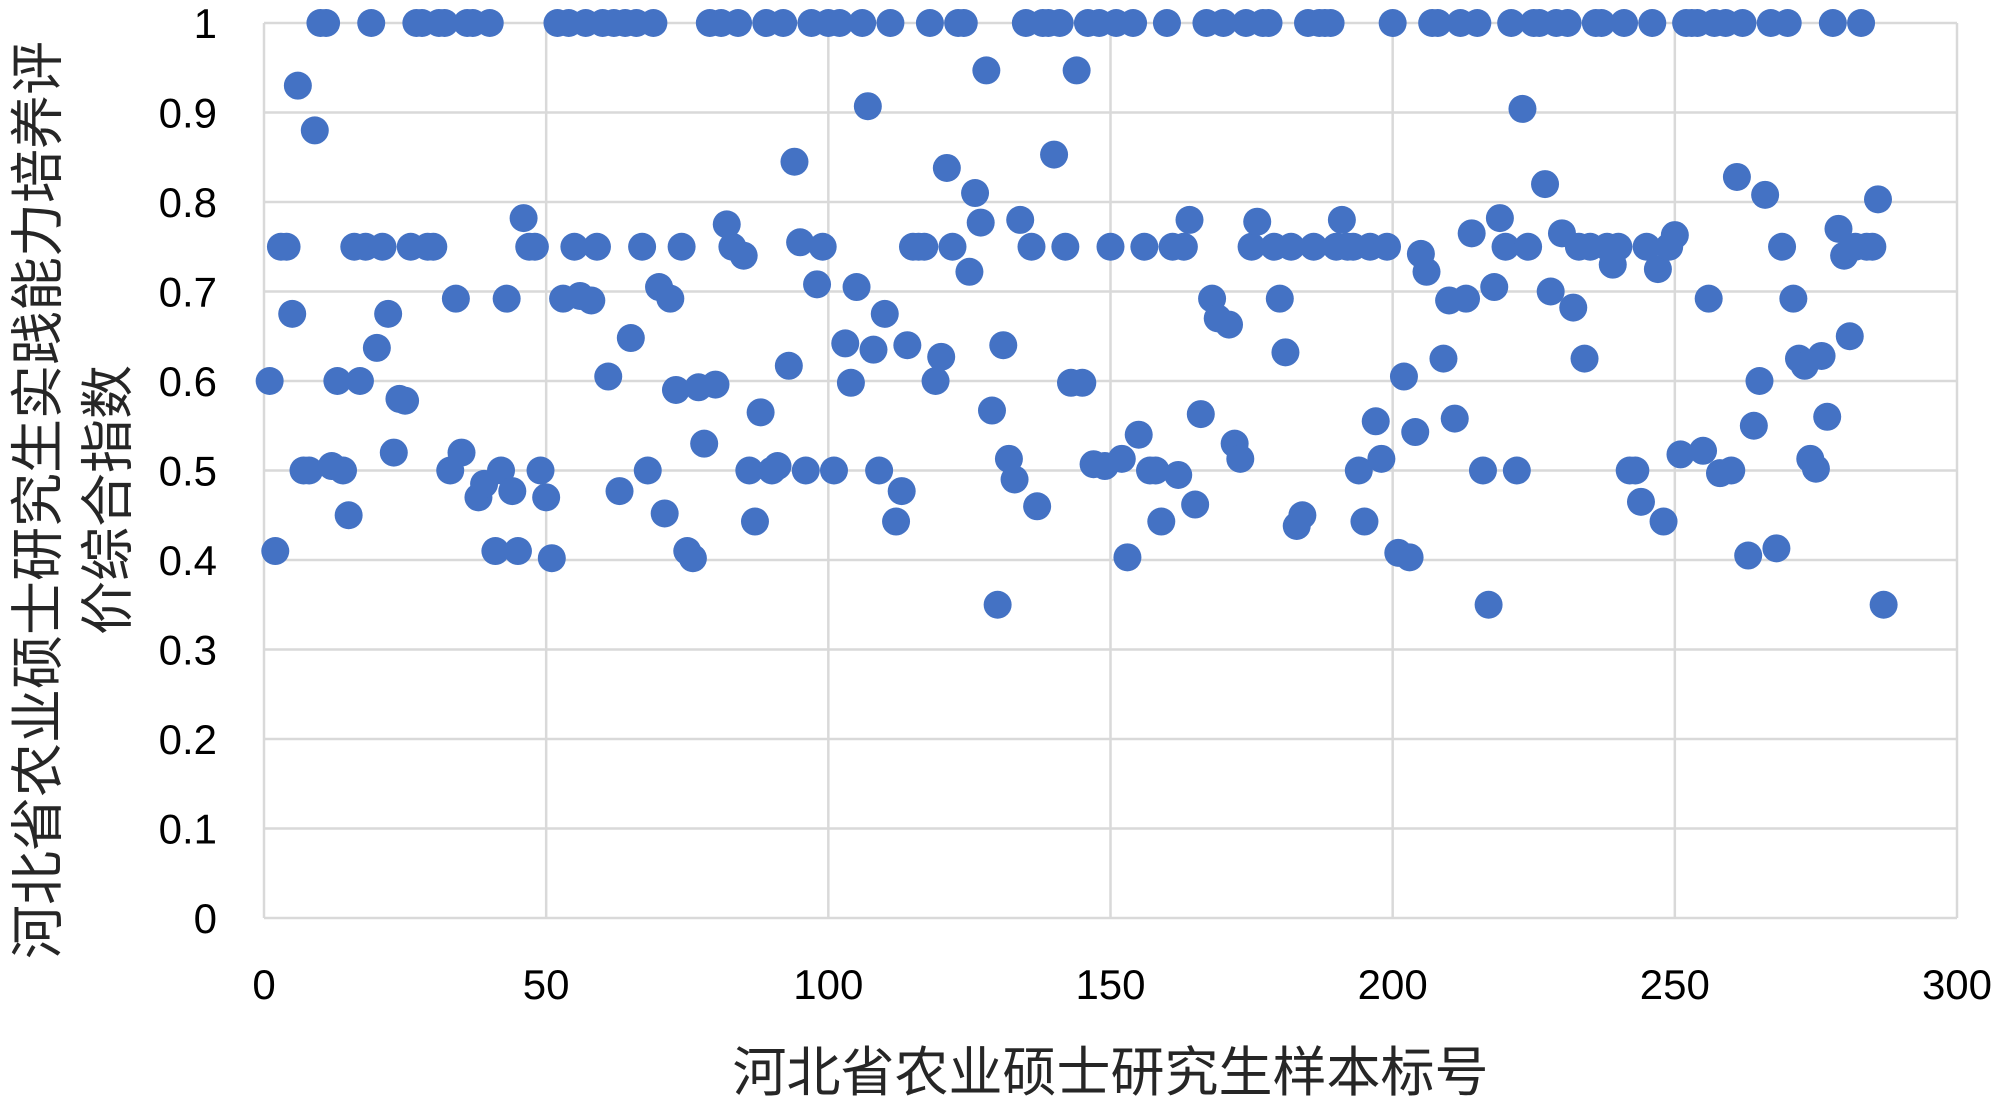 The image size is (2000, 1109). I want to click on x-tick-label: 150, so click(1110, 984).